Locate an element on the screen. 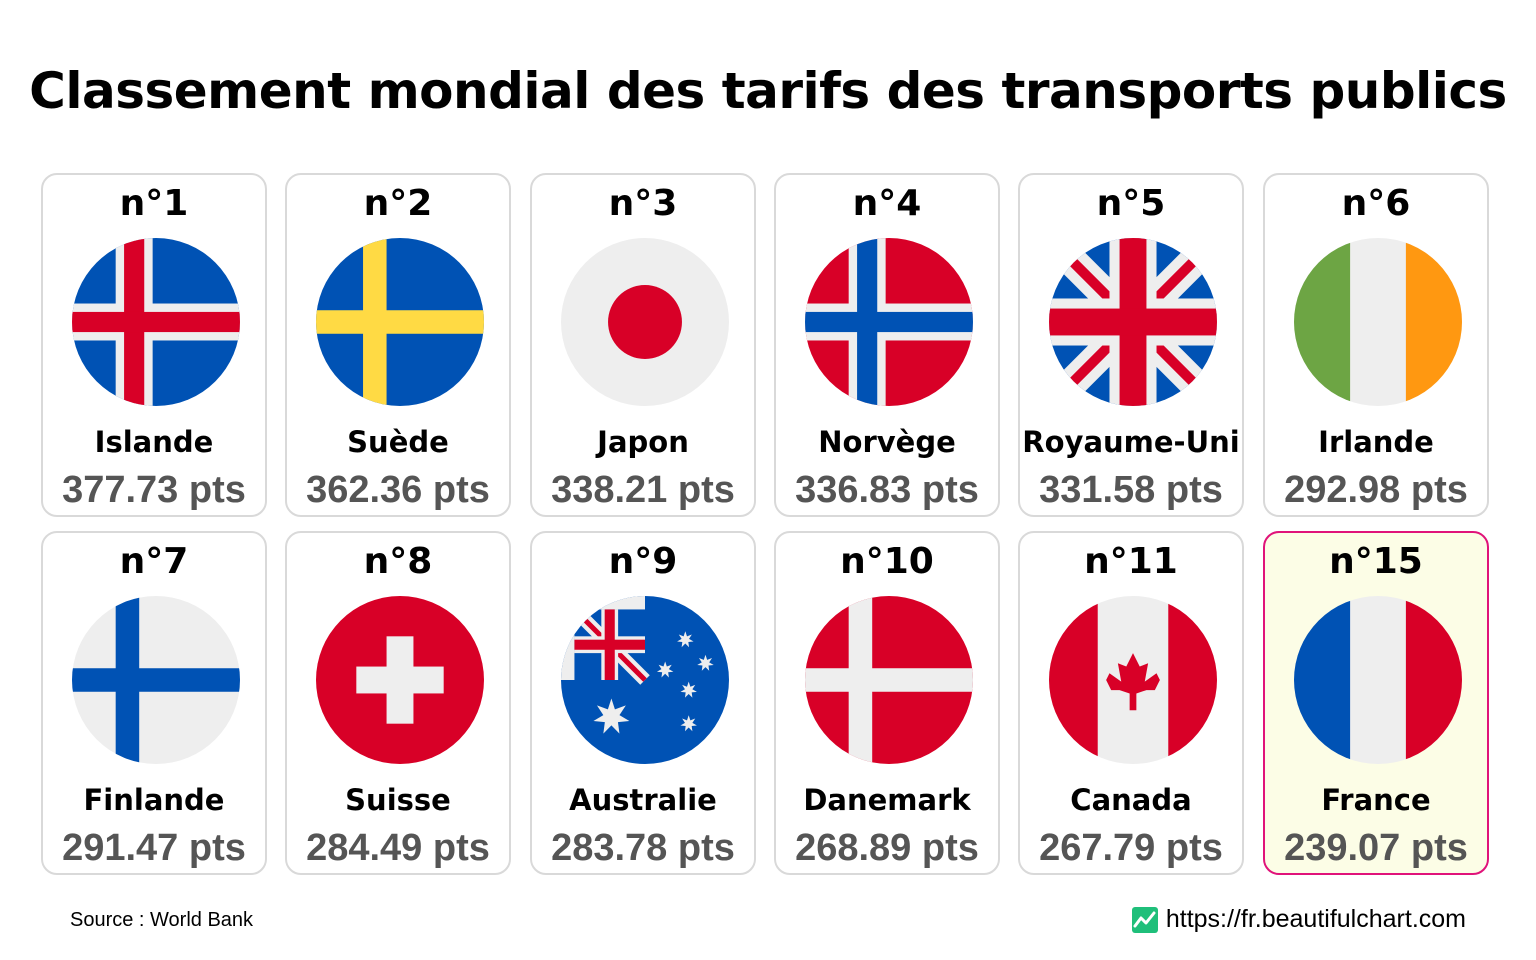 Image resolution: width=1536 pixels, height=960 pixels. rank-label: n°4 is located at coordinates (887, 203).